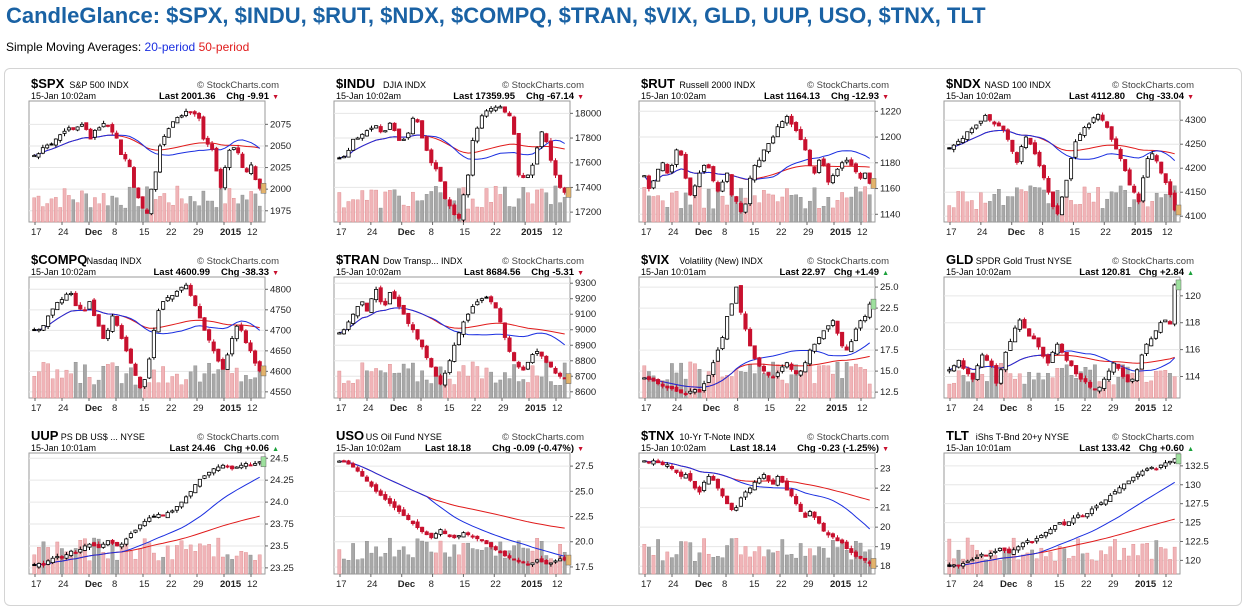 Image resolution: width=1244 pixels, height=606 pixels. I want to click on x-tick-label: 22, so click(495, 584).